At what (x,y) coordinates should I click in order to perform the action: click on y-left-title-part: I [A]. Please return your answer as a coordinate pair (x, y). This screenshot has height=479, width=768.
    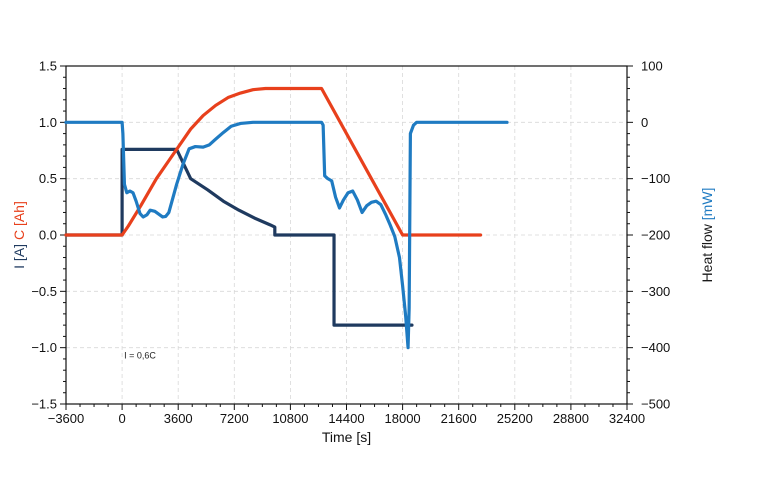
    Looking at the image, I should click on (19, 256).